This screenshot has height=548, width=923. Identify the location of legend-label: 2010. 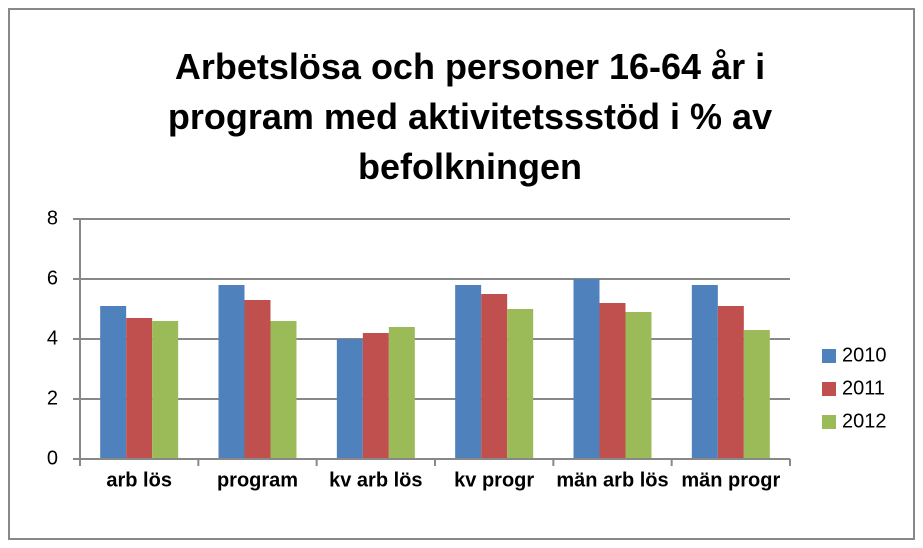
(864, 355).